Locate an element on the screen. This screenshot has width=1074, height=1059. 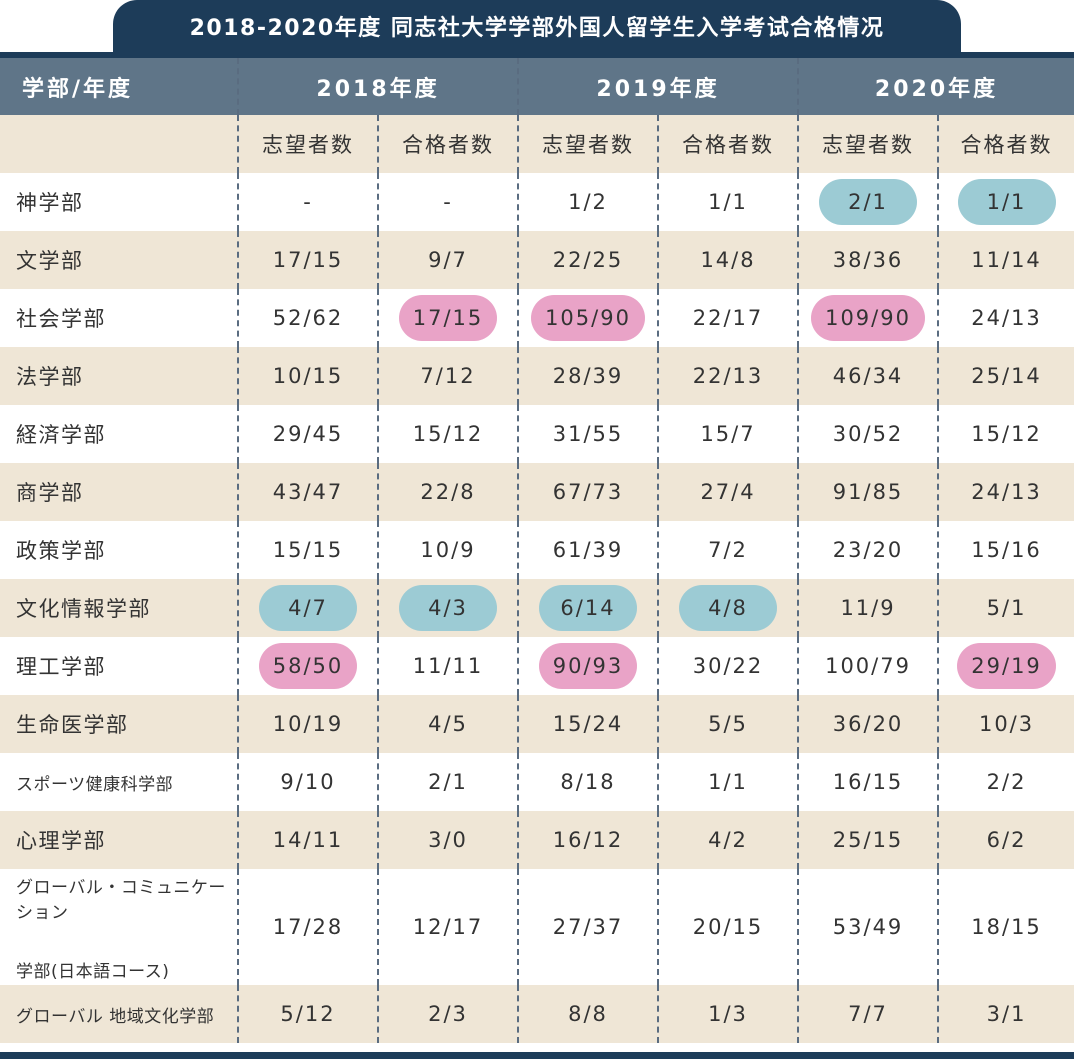
table-cell: 11/14 is located at coordinates (1005, 260).